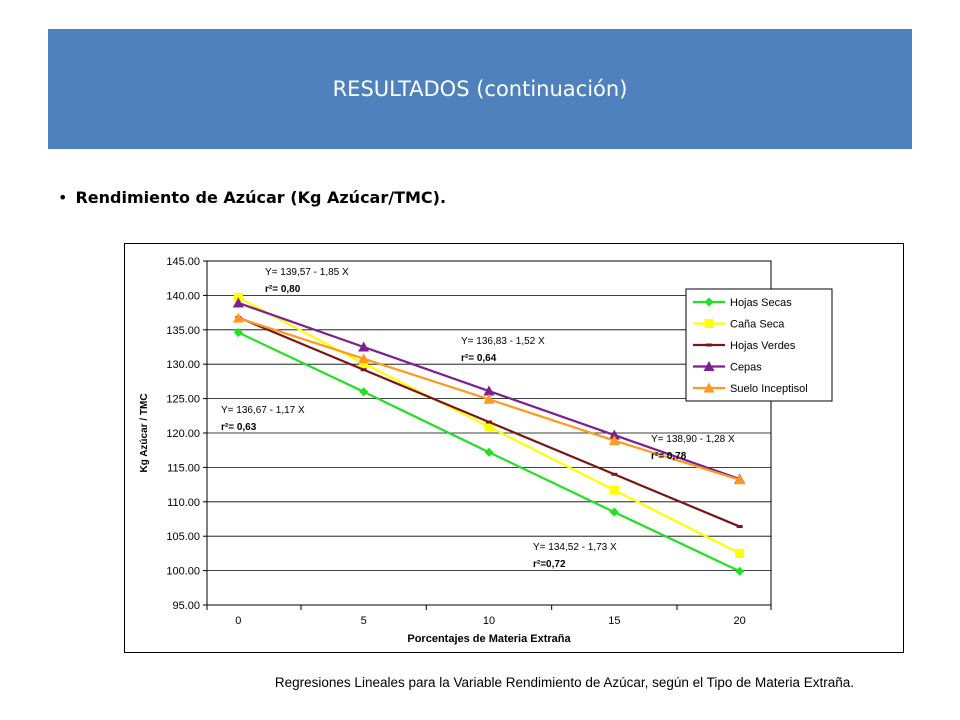 This screenshot has height=720, width=960. I want to click on y-tick-label: 125.00, so click(183, 400).